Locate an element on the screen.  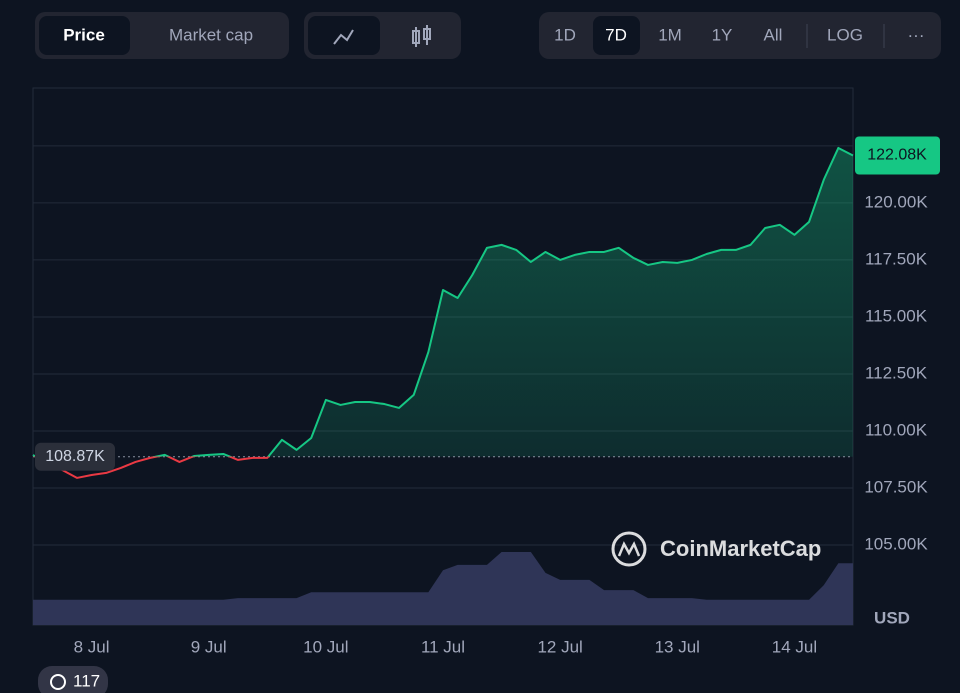
current-label: 122.08K is located at coordinates (897, 155).